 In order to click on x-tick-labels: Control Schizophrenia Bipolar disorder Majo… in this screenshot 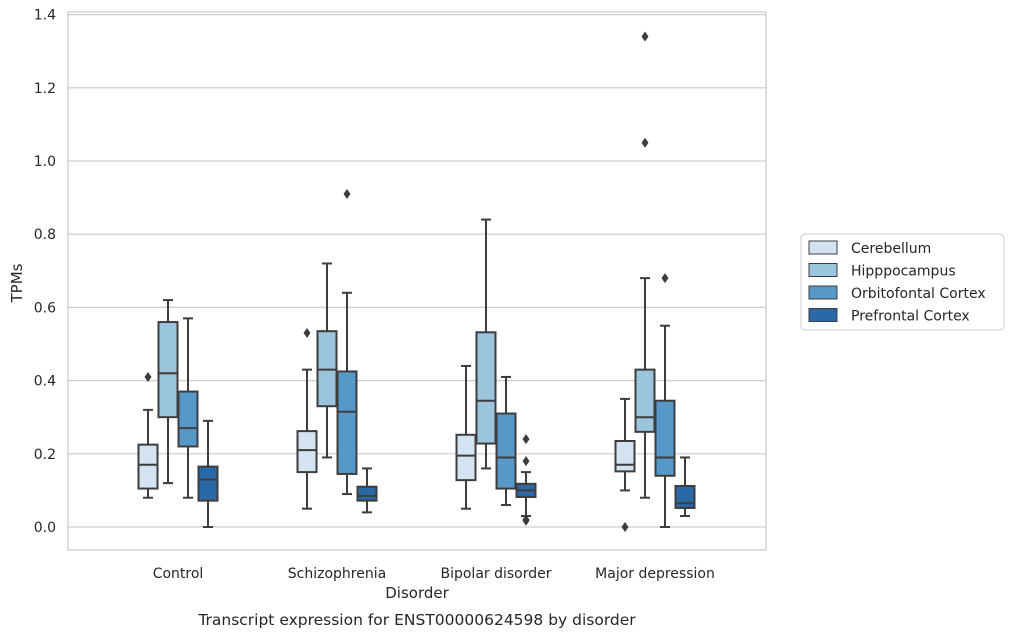, I will do `click(434, 574)`.